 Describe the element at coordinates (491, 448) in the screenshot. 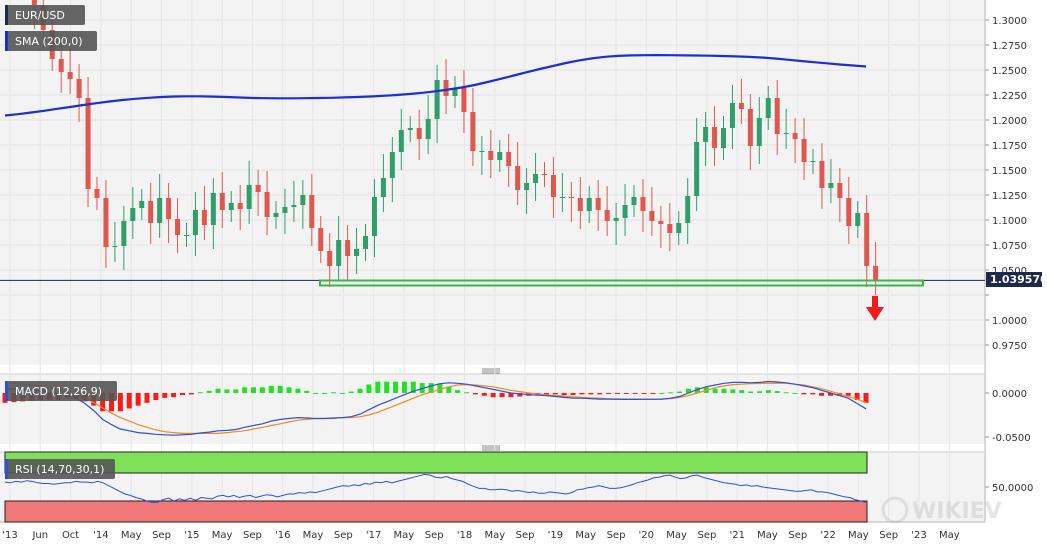

I see `rsi-resize-handle` at that location.